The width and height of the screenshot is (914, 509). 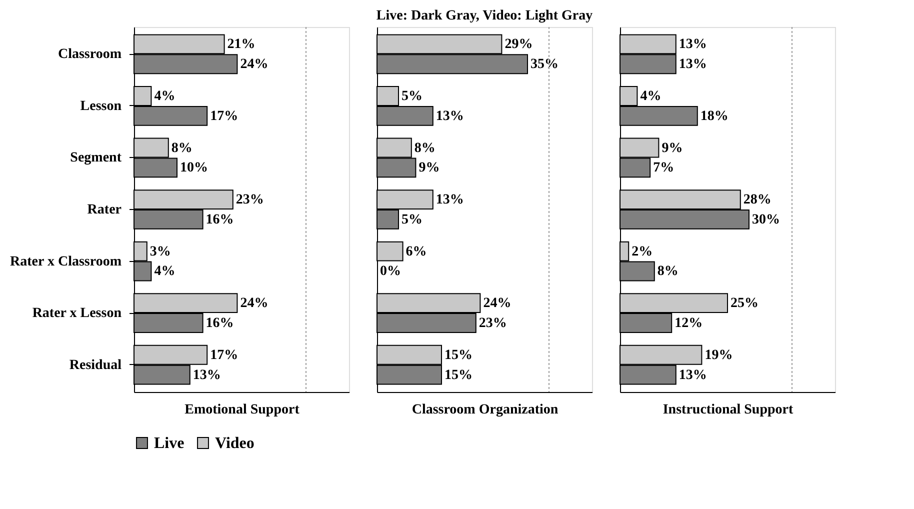 I want to click on y-tick-label: Classroom, so click(x=90, y=54).